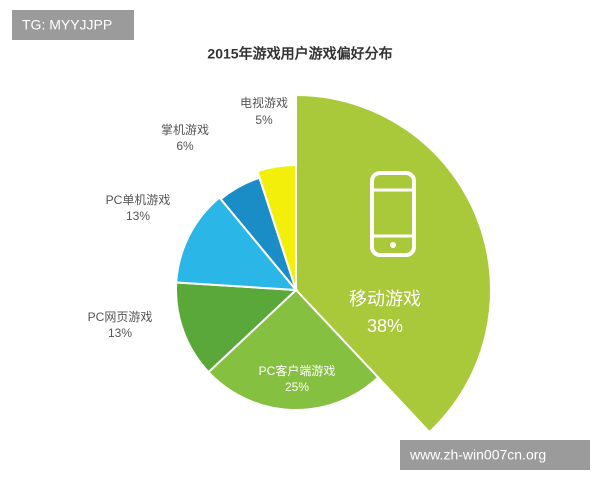 This screenshot has height=480, width=600. What do you see at coordinates (297, 370) in the screenshot?
I see `slice-label: PC客户端游戏` at bounding box center [297, 370].